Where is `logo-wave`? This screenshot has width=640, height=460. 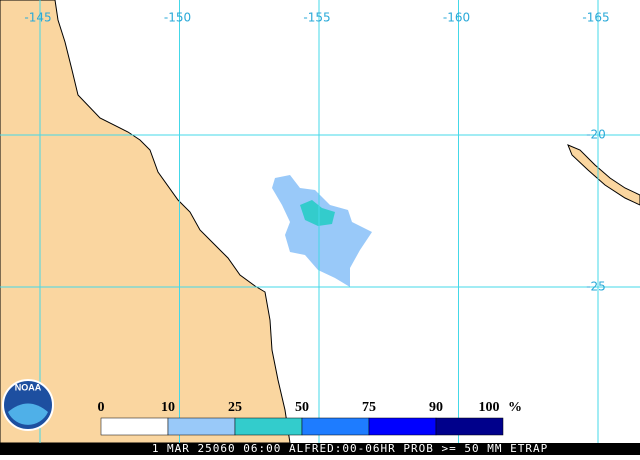 logo-wave is located at coordinates (28, 414).